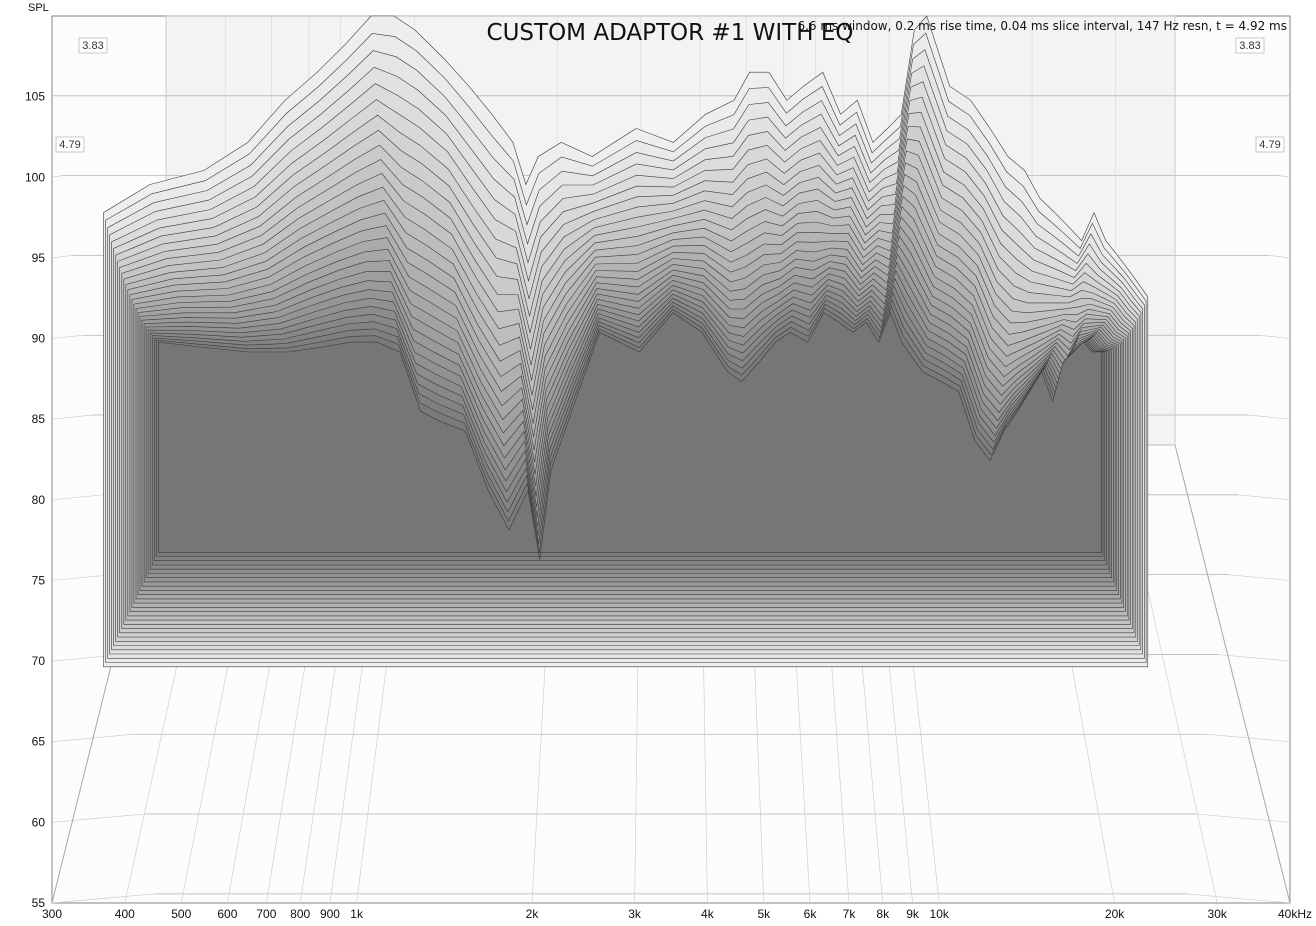 This screenshot has height=926, width=1316. What do you see at coordinates (708, 914) in the screenshot?
I see `x-tick-label: 4k` at bounding box center [708, 914].